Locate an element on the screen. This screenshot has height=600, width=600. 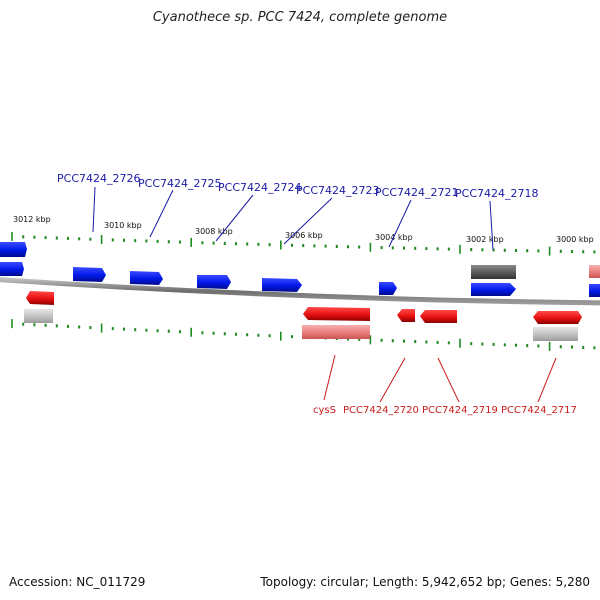
gene-label-group: PCC7424_2723 is located at coordinates (331, 214).